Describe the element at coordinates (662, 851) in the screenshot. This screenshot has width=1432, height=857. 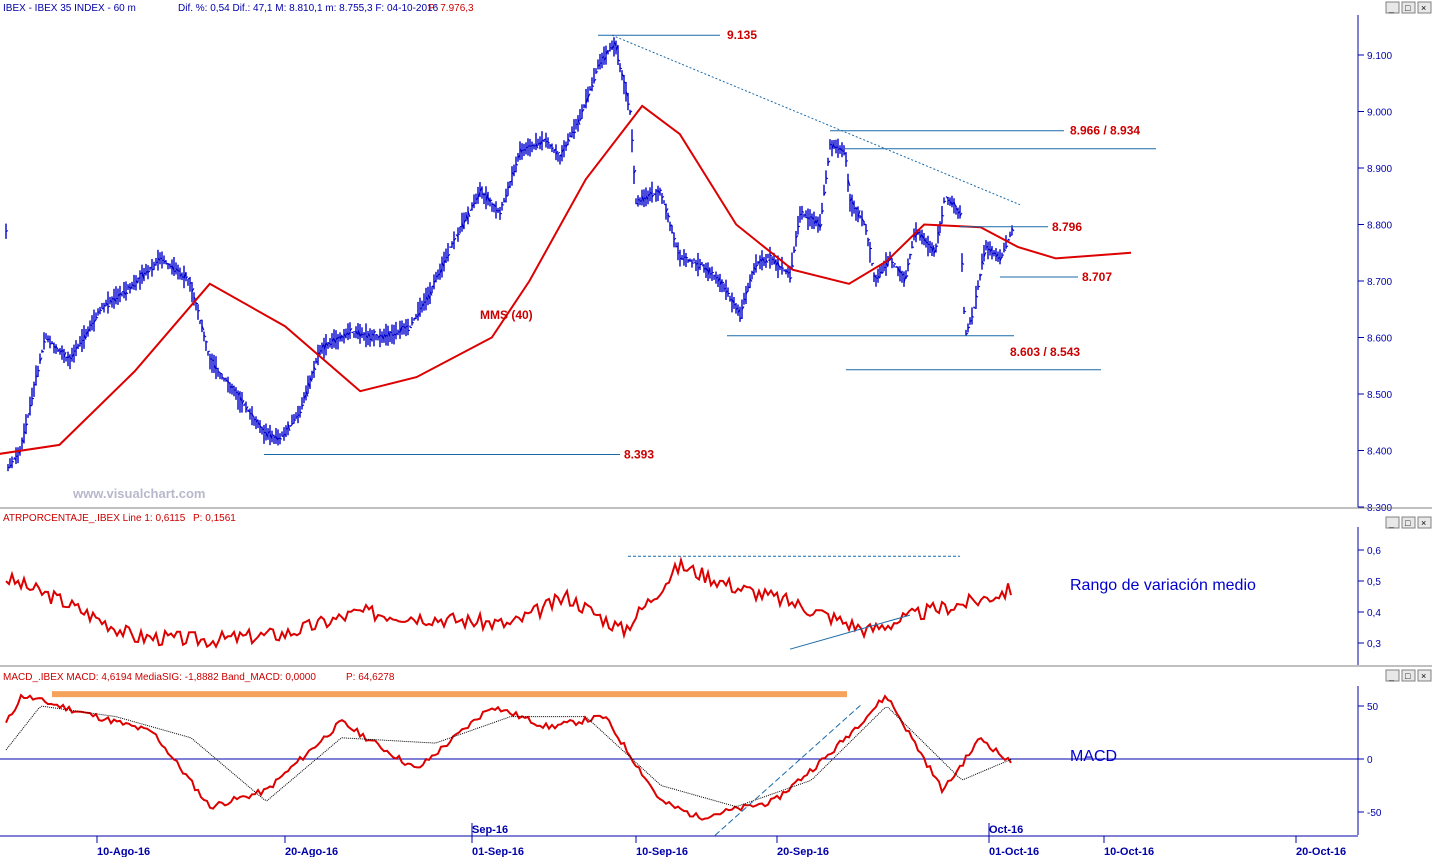
I see `x-date-label: 10-Sep-16` at that location.